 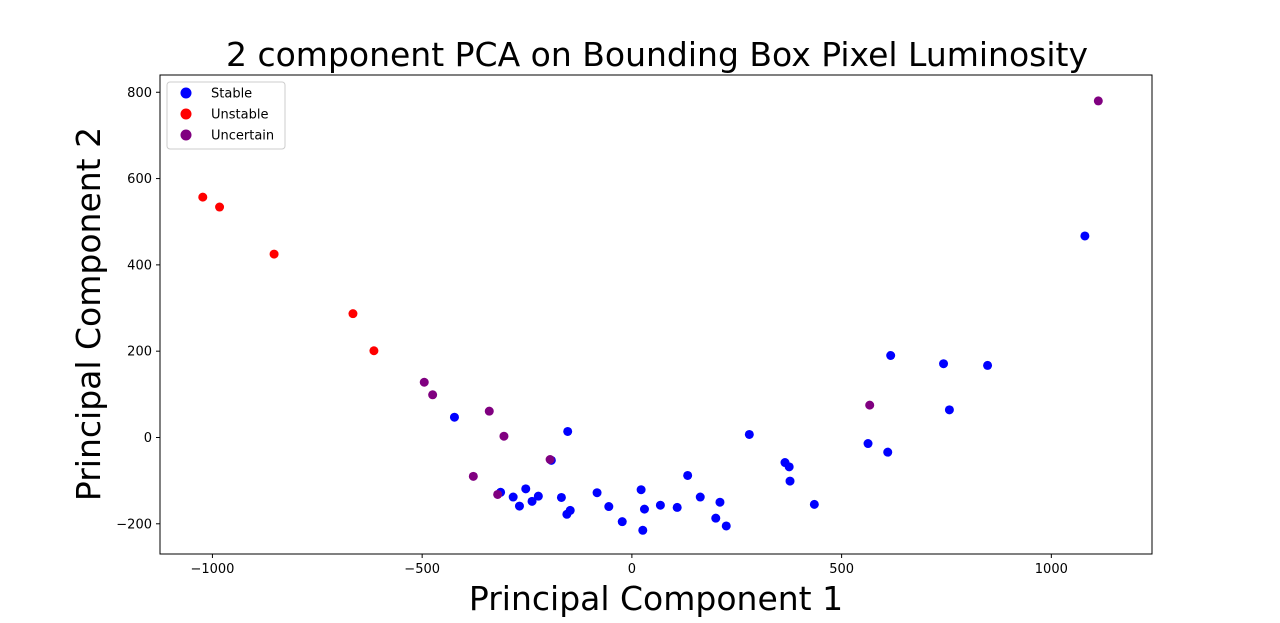 What do you see at coordinates (212, 569) in the screenshot?
I see `x-tick-label: −1000` at bounding box center [212, 569].